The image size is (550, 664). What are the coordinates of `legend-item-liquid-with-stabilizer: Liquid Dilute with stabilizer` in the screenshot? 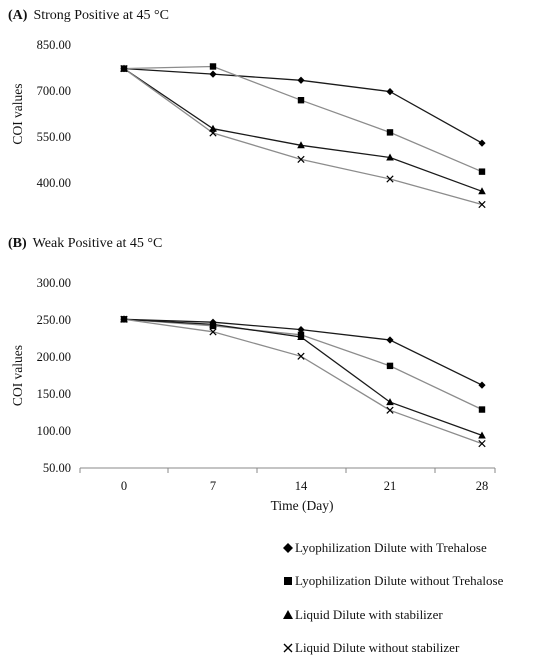 It's located at (363, 615).